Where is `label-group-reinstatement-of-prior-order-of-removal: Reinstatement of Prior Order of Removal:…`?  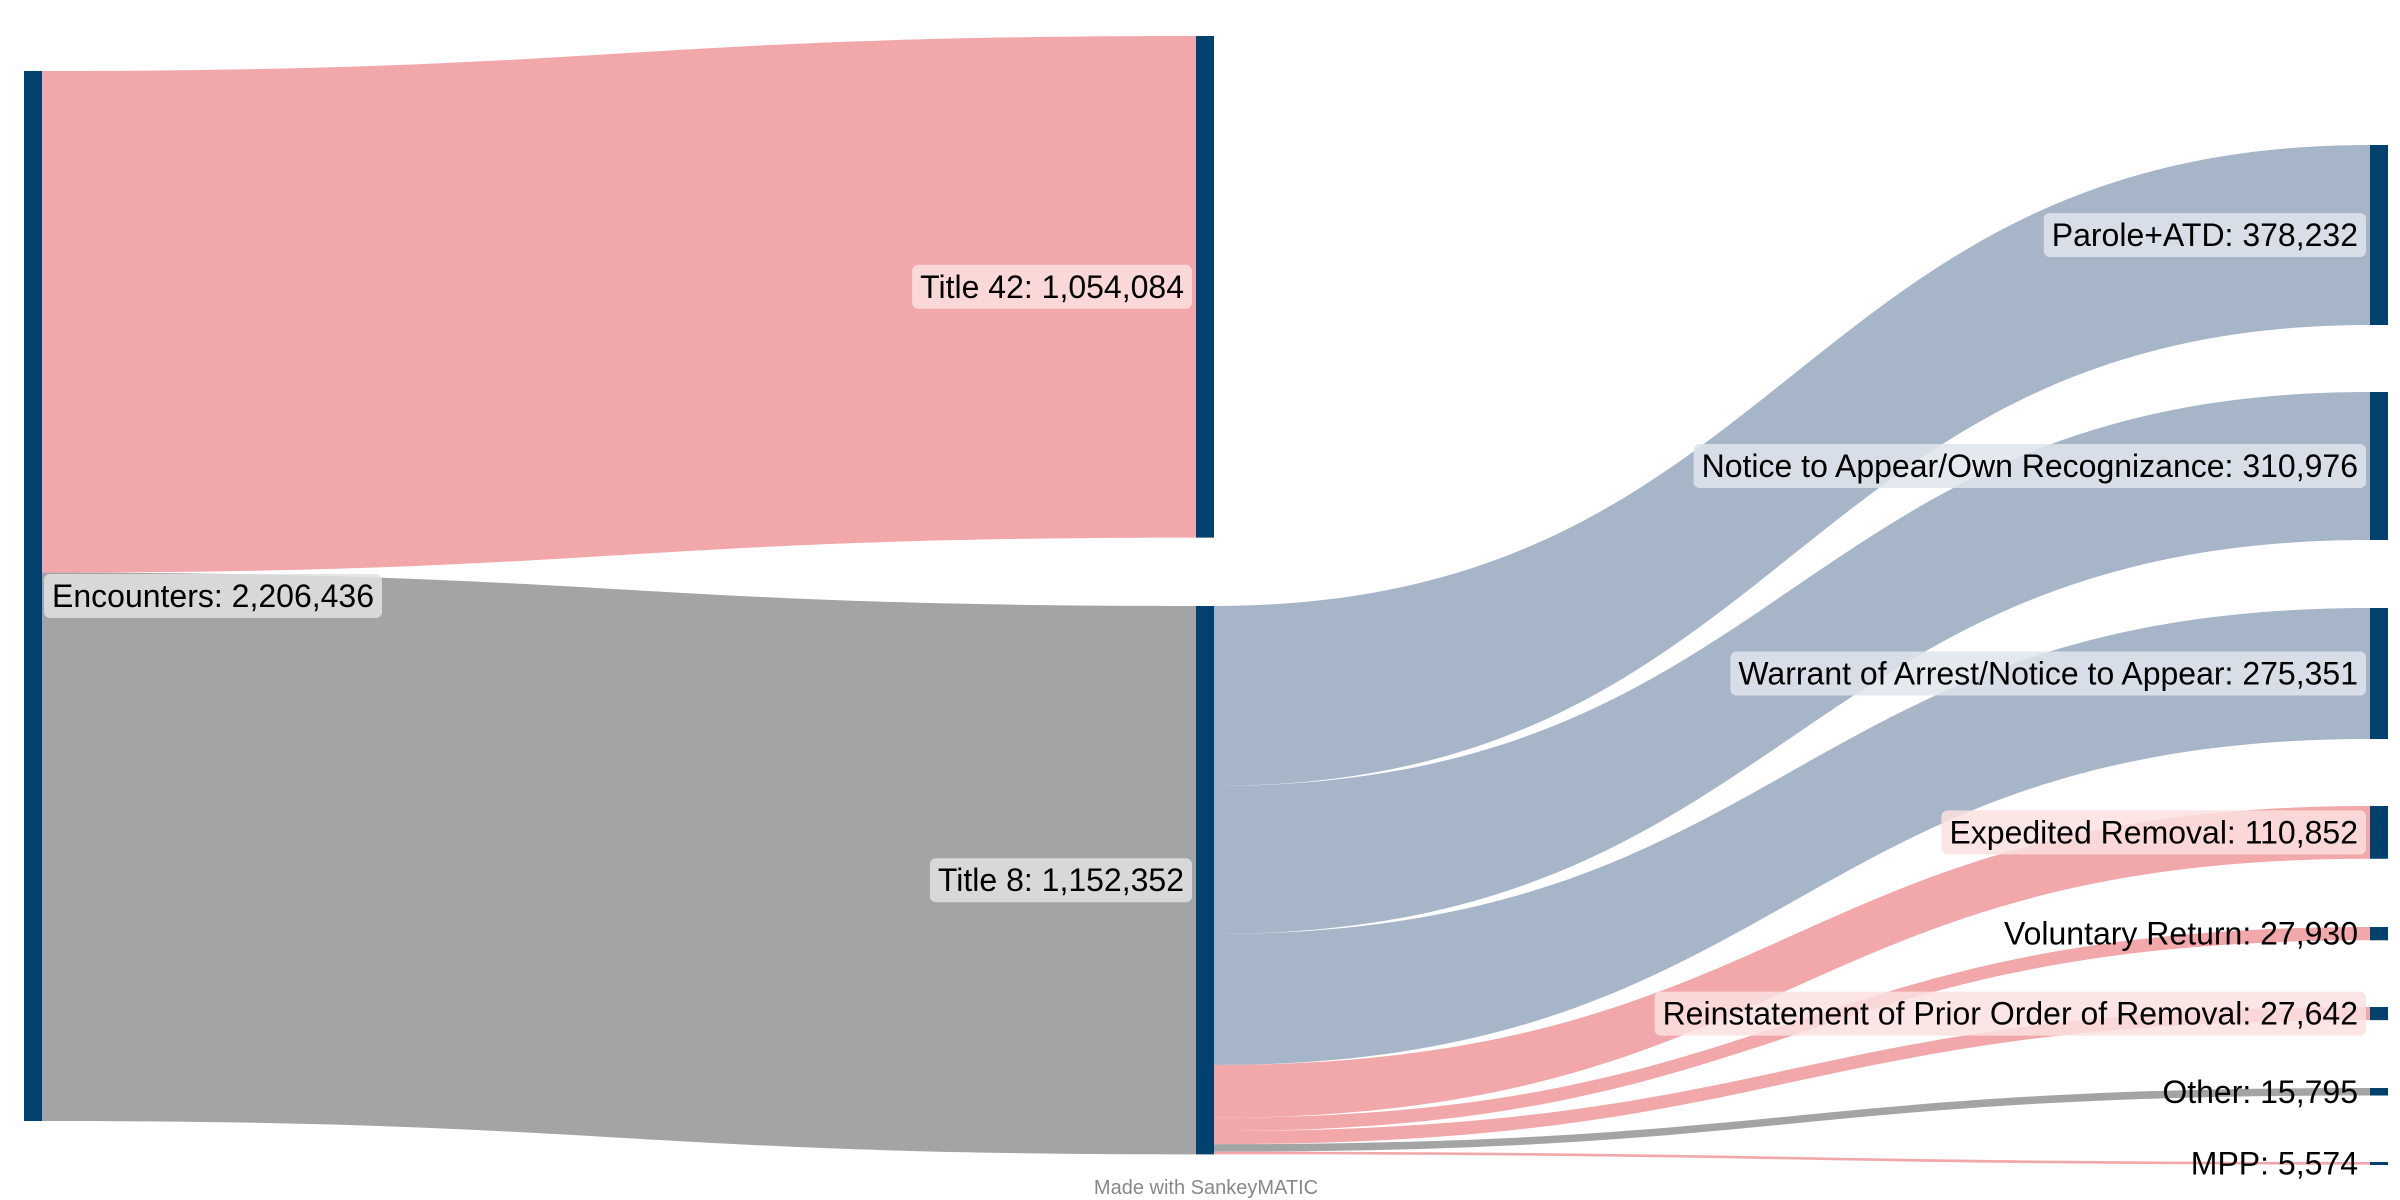 label-group-reinstatement-of-prior-order-of-removal: Reinstatement of Prior Order of Removal:… is located at coordinates (2010, 1013).